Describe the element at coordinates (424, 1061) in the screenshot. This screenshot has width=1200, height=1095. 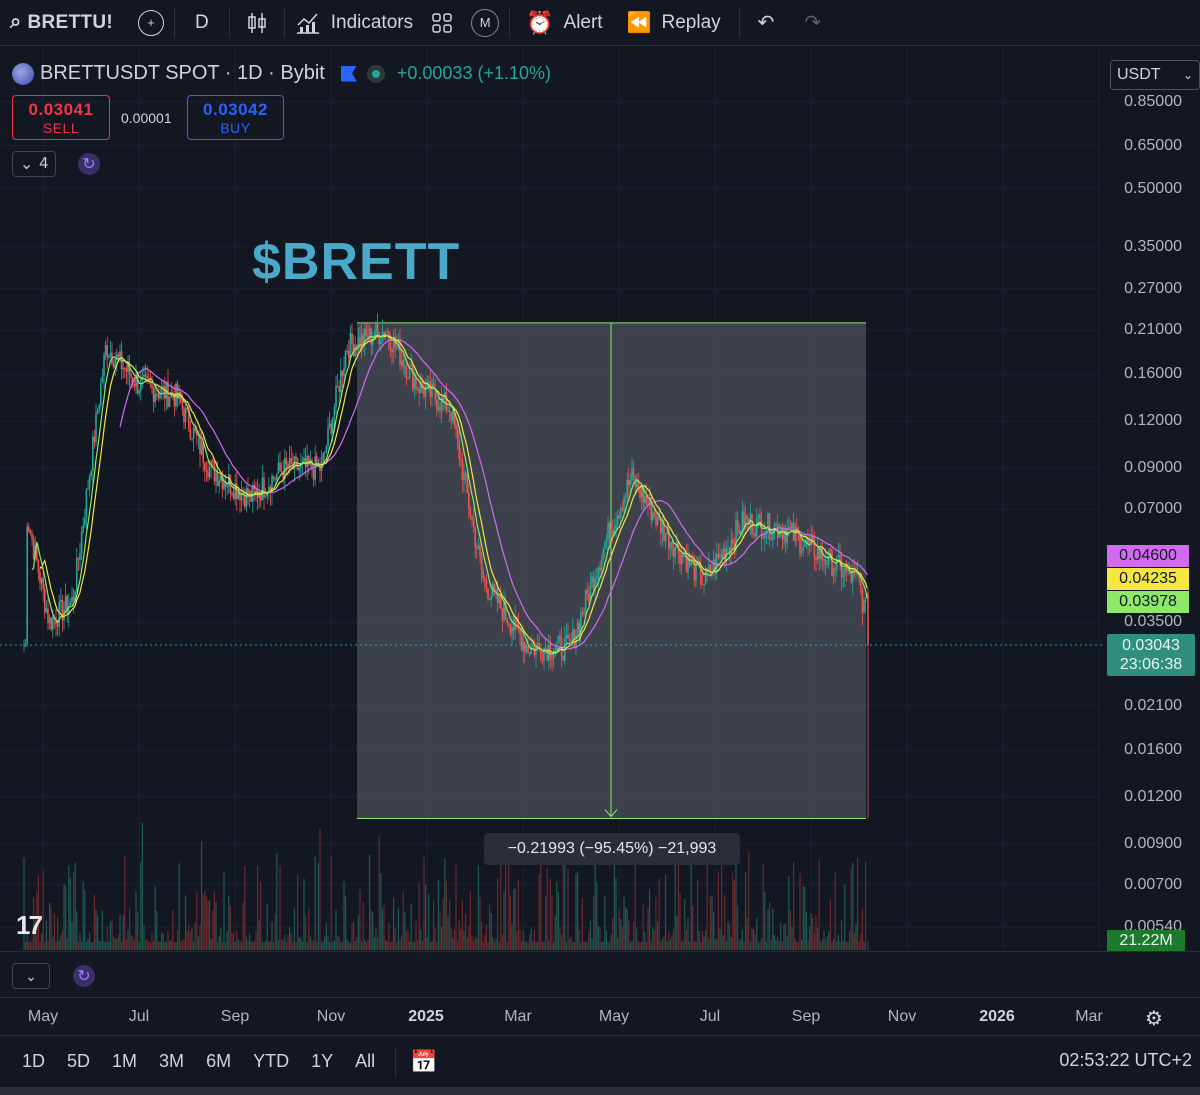
I see `date-range-icon: 📅` at that location.